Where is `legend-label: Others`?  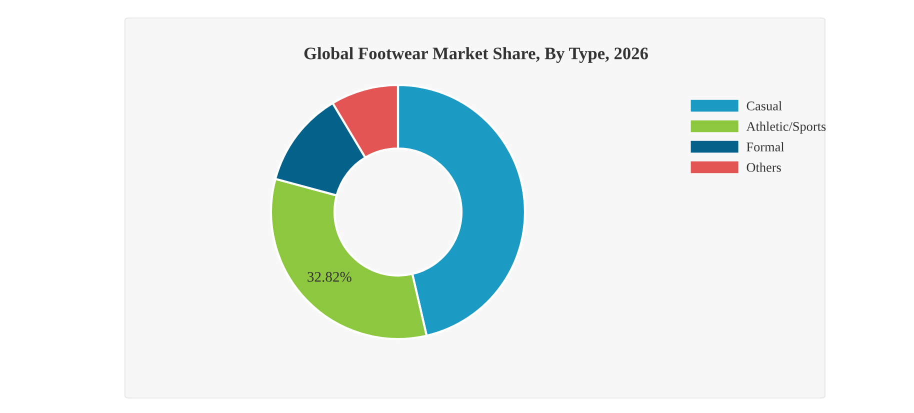 legend-label: Others is located at coordinates (763, 167).